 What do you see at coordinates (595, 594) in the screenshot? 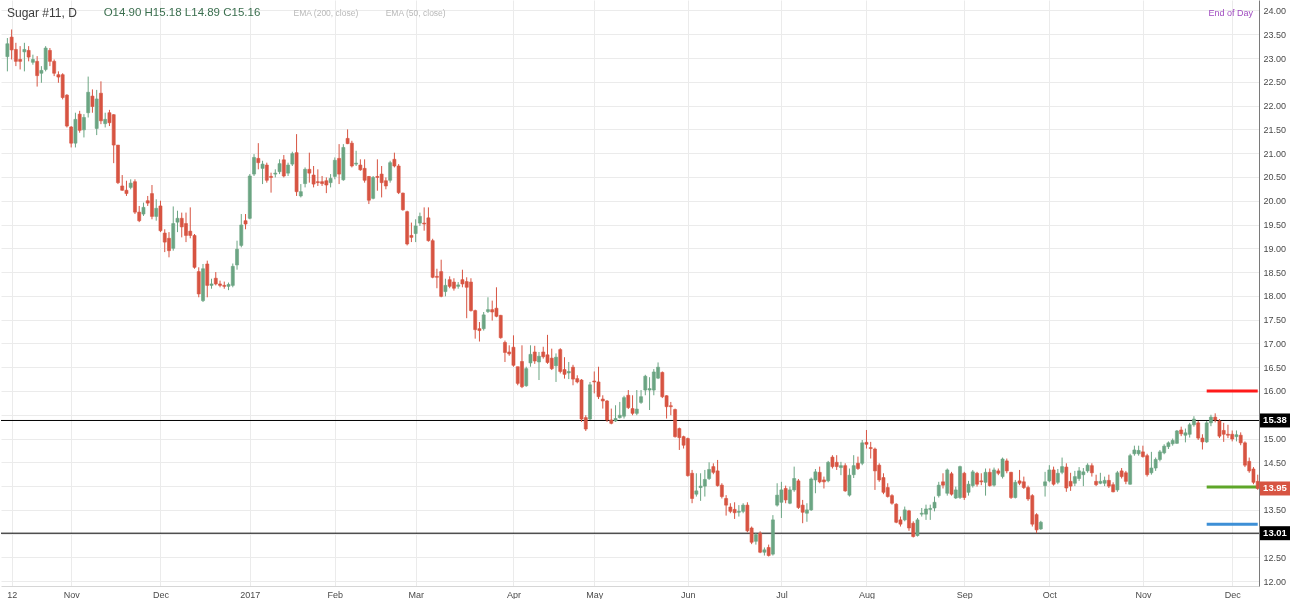
I see `x-tick-label: May` at bounding box center [595, 594].